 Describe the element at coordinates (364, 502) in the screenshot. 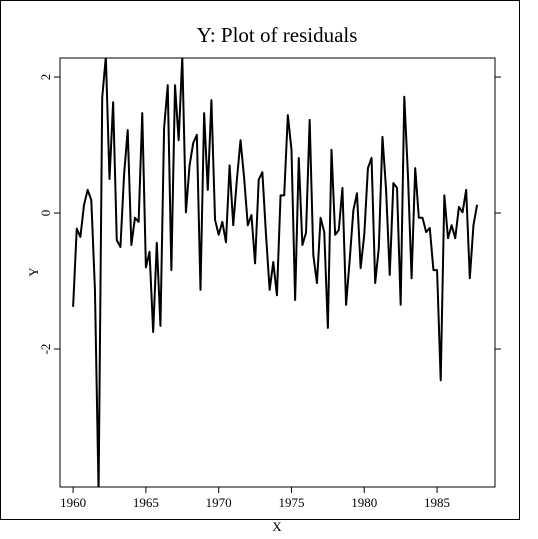

I see `x-tick-label: 1980` at that location.